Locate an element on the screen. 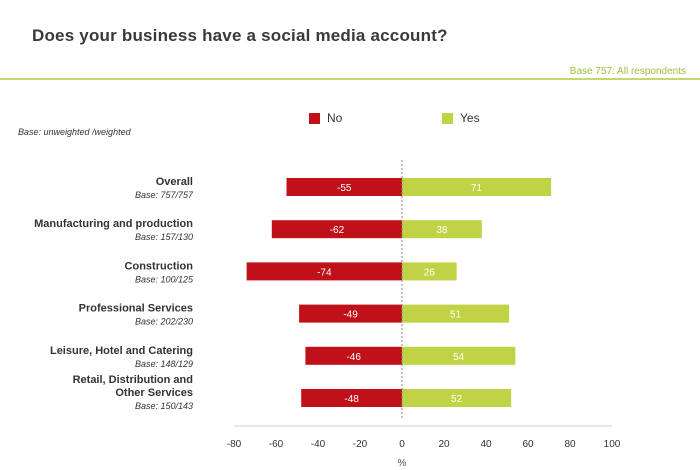  bar-value-label: -55 is located at coordinates (344, 188).